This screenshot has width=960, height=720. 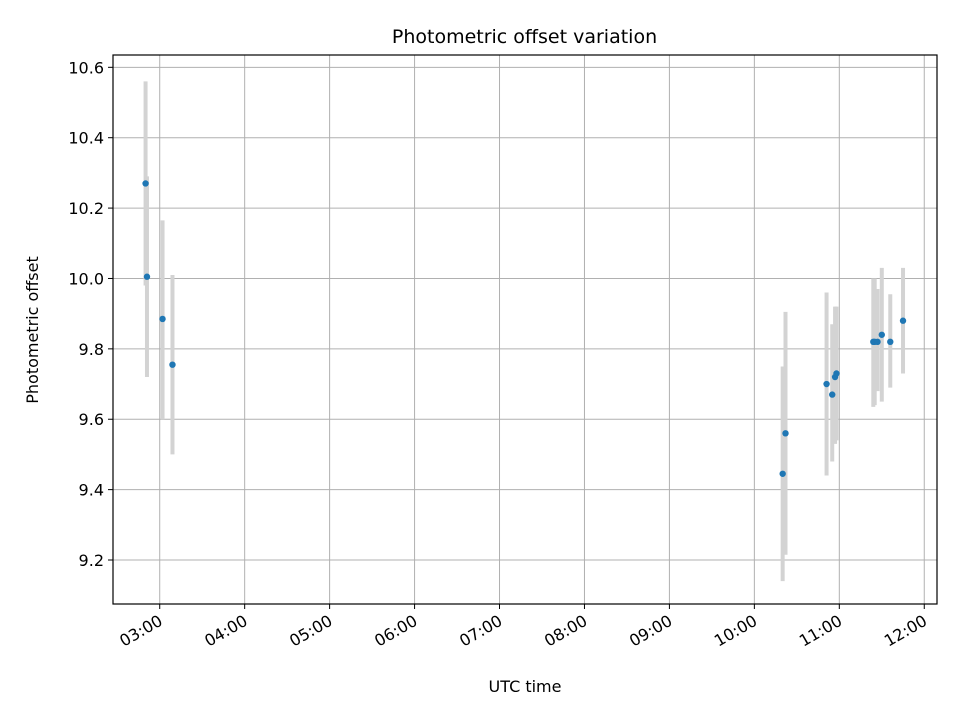 What do you see at coordinates (32, 330) in the screenshot?
I see `y-axis-label: Photometric offset` at bounding box center [32, 330].